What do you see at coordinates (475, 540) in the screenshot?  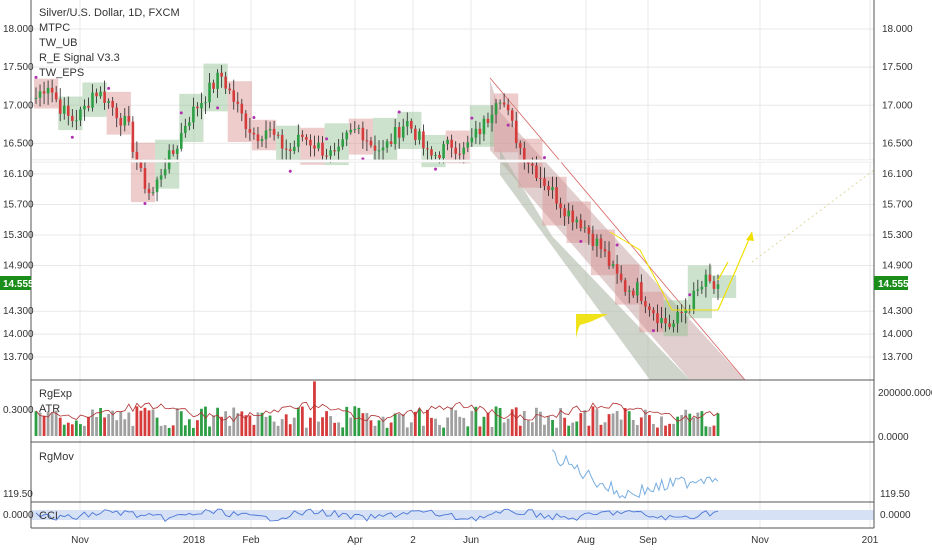 I see `time-axis-labels: Nov 2018 Feb Apr 2 Jun Aug Sep Nov 201` at bounding box center [475, 540].